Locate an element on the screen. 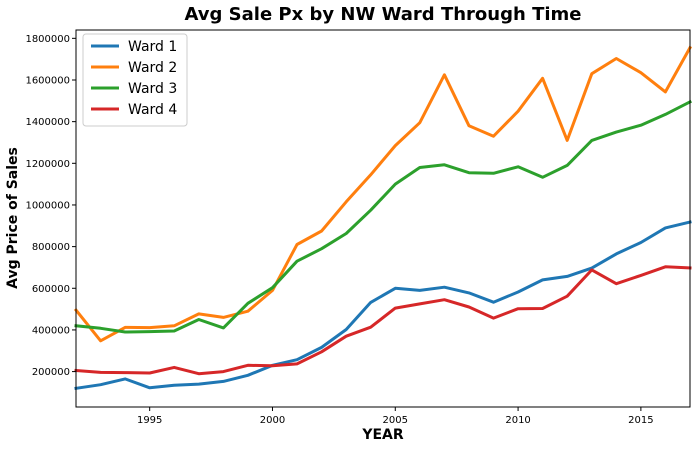 This screenshot has width=700, height=449. legend-entry: Ward 4 is located at coordinates (152, 110).